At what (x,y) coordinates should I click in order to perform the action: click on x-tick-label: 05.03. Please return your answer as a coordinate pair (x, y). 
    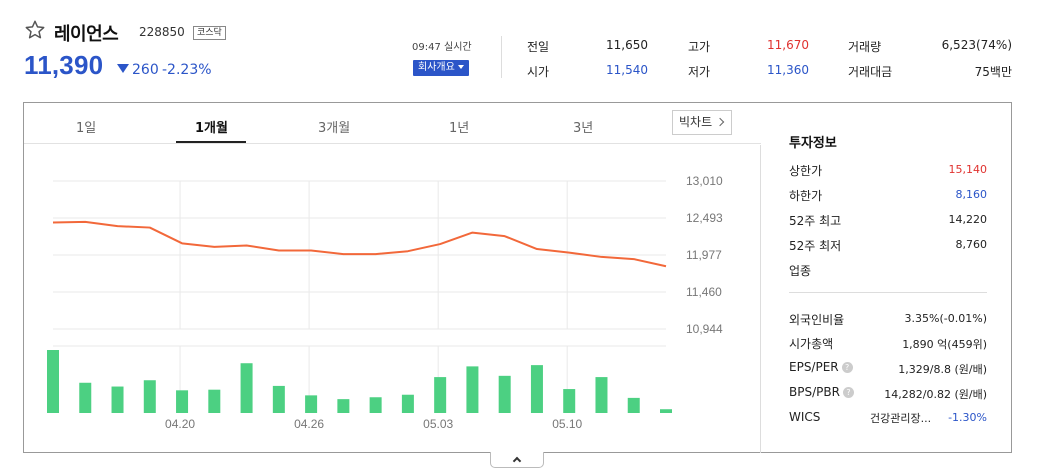
    Looking at the image, I should click on (438, 424).